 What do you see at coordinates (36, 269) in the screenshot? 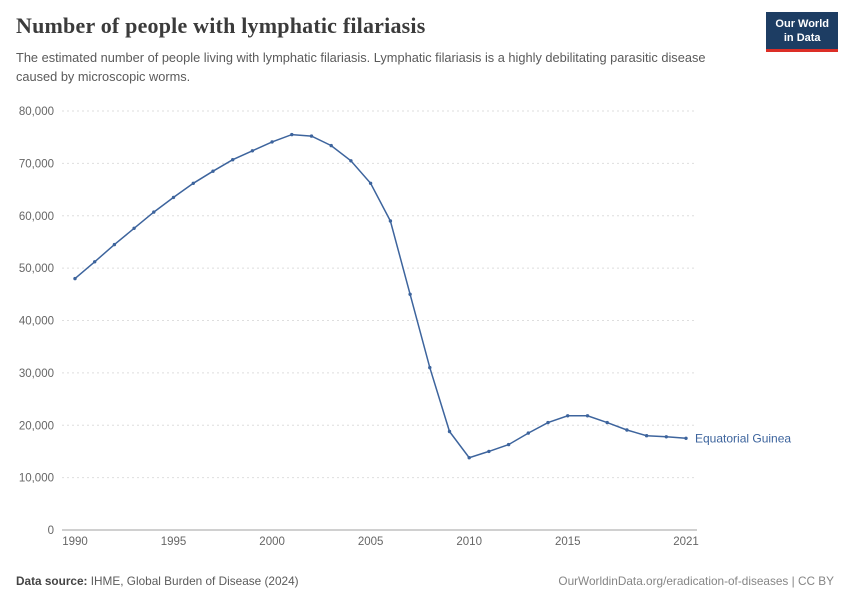
I see `y-tick-label: 50,000` at bounding box center [36, 269].